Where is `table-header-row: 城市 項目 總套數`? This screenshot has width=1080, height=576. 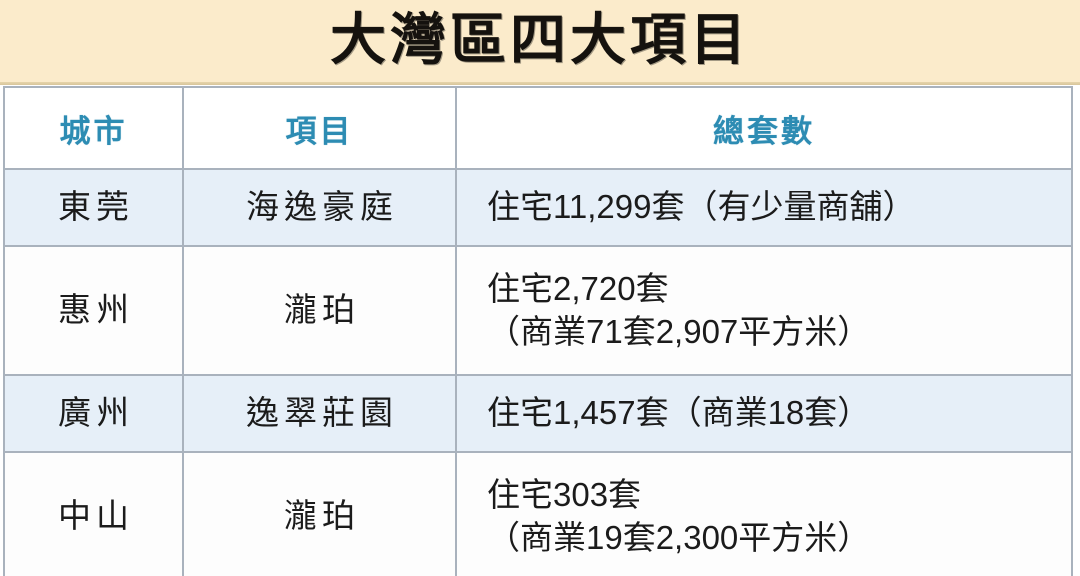 table-header-row: 城市 項目 總套數 is located at coordinates (538, 128).